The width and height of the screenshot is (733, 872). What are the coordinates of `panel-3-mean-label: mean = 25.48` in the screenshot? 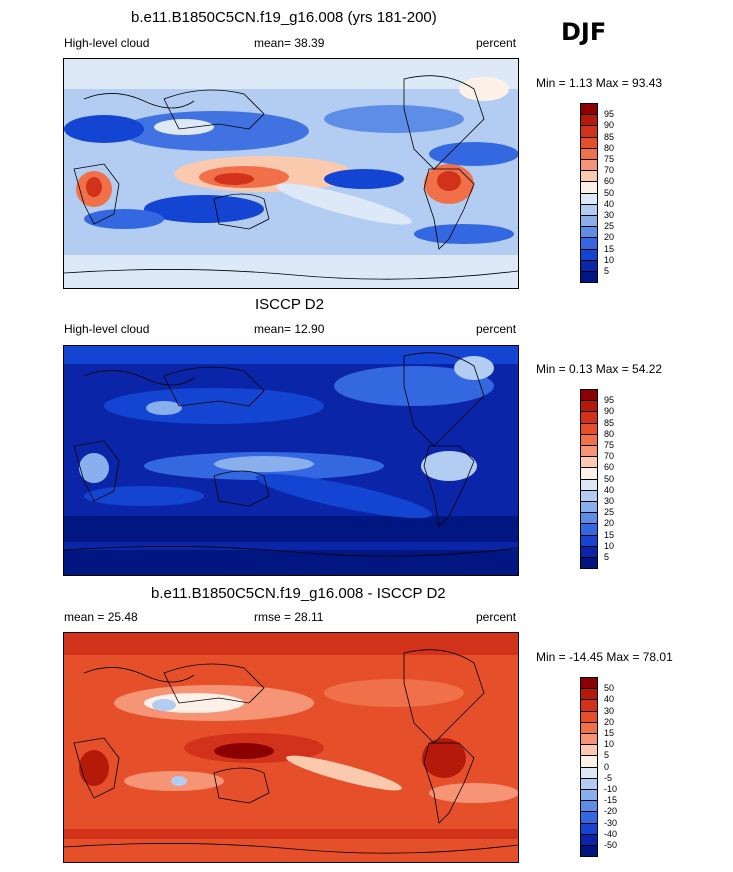 It's located at (101, 617).